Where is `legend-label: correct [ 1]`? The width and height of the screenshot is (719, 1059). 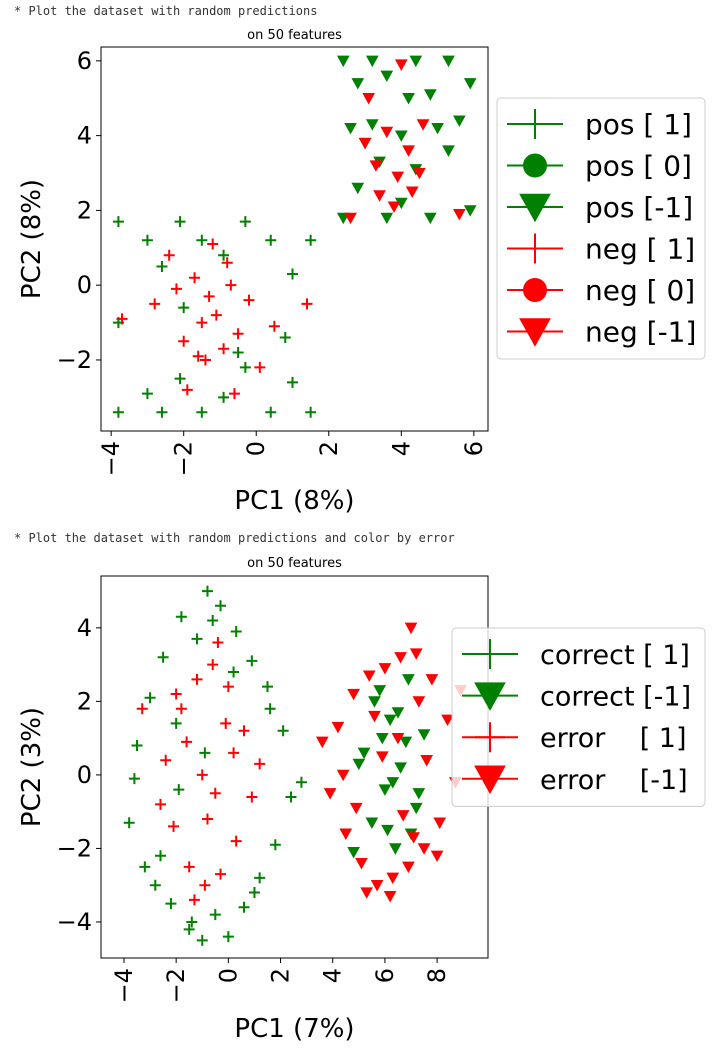 legend-label: correct [ 1] is located at coordinates (615, 655).